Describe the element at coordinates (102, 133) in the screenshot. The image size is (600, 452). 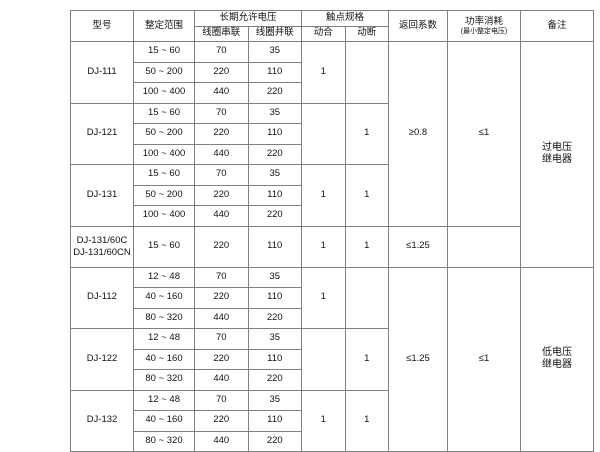
I see `cell-model: DJ-121` at that location.